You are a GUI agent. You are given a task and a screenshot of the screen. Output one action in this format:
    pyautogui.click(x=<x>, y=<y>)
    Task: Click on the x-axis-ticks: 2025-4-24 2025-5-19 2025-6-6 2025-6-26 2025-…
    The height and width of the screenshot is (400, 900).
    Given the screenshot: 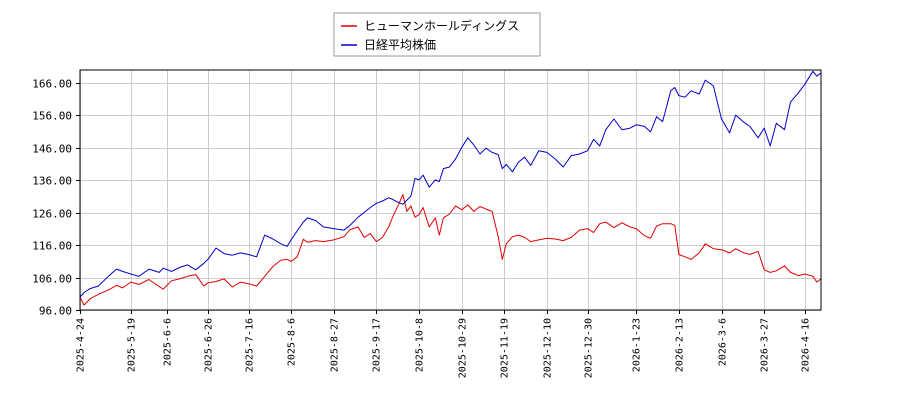 What is the action you would take?
    pyautogui.click(x=444, y=344)
    